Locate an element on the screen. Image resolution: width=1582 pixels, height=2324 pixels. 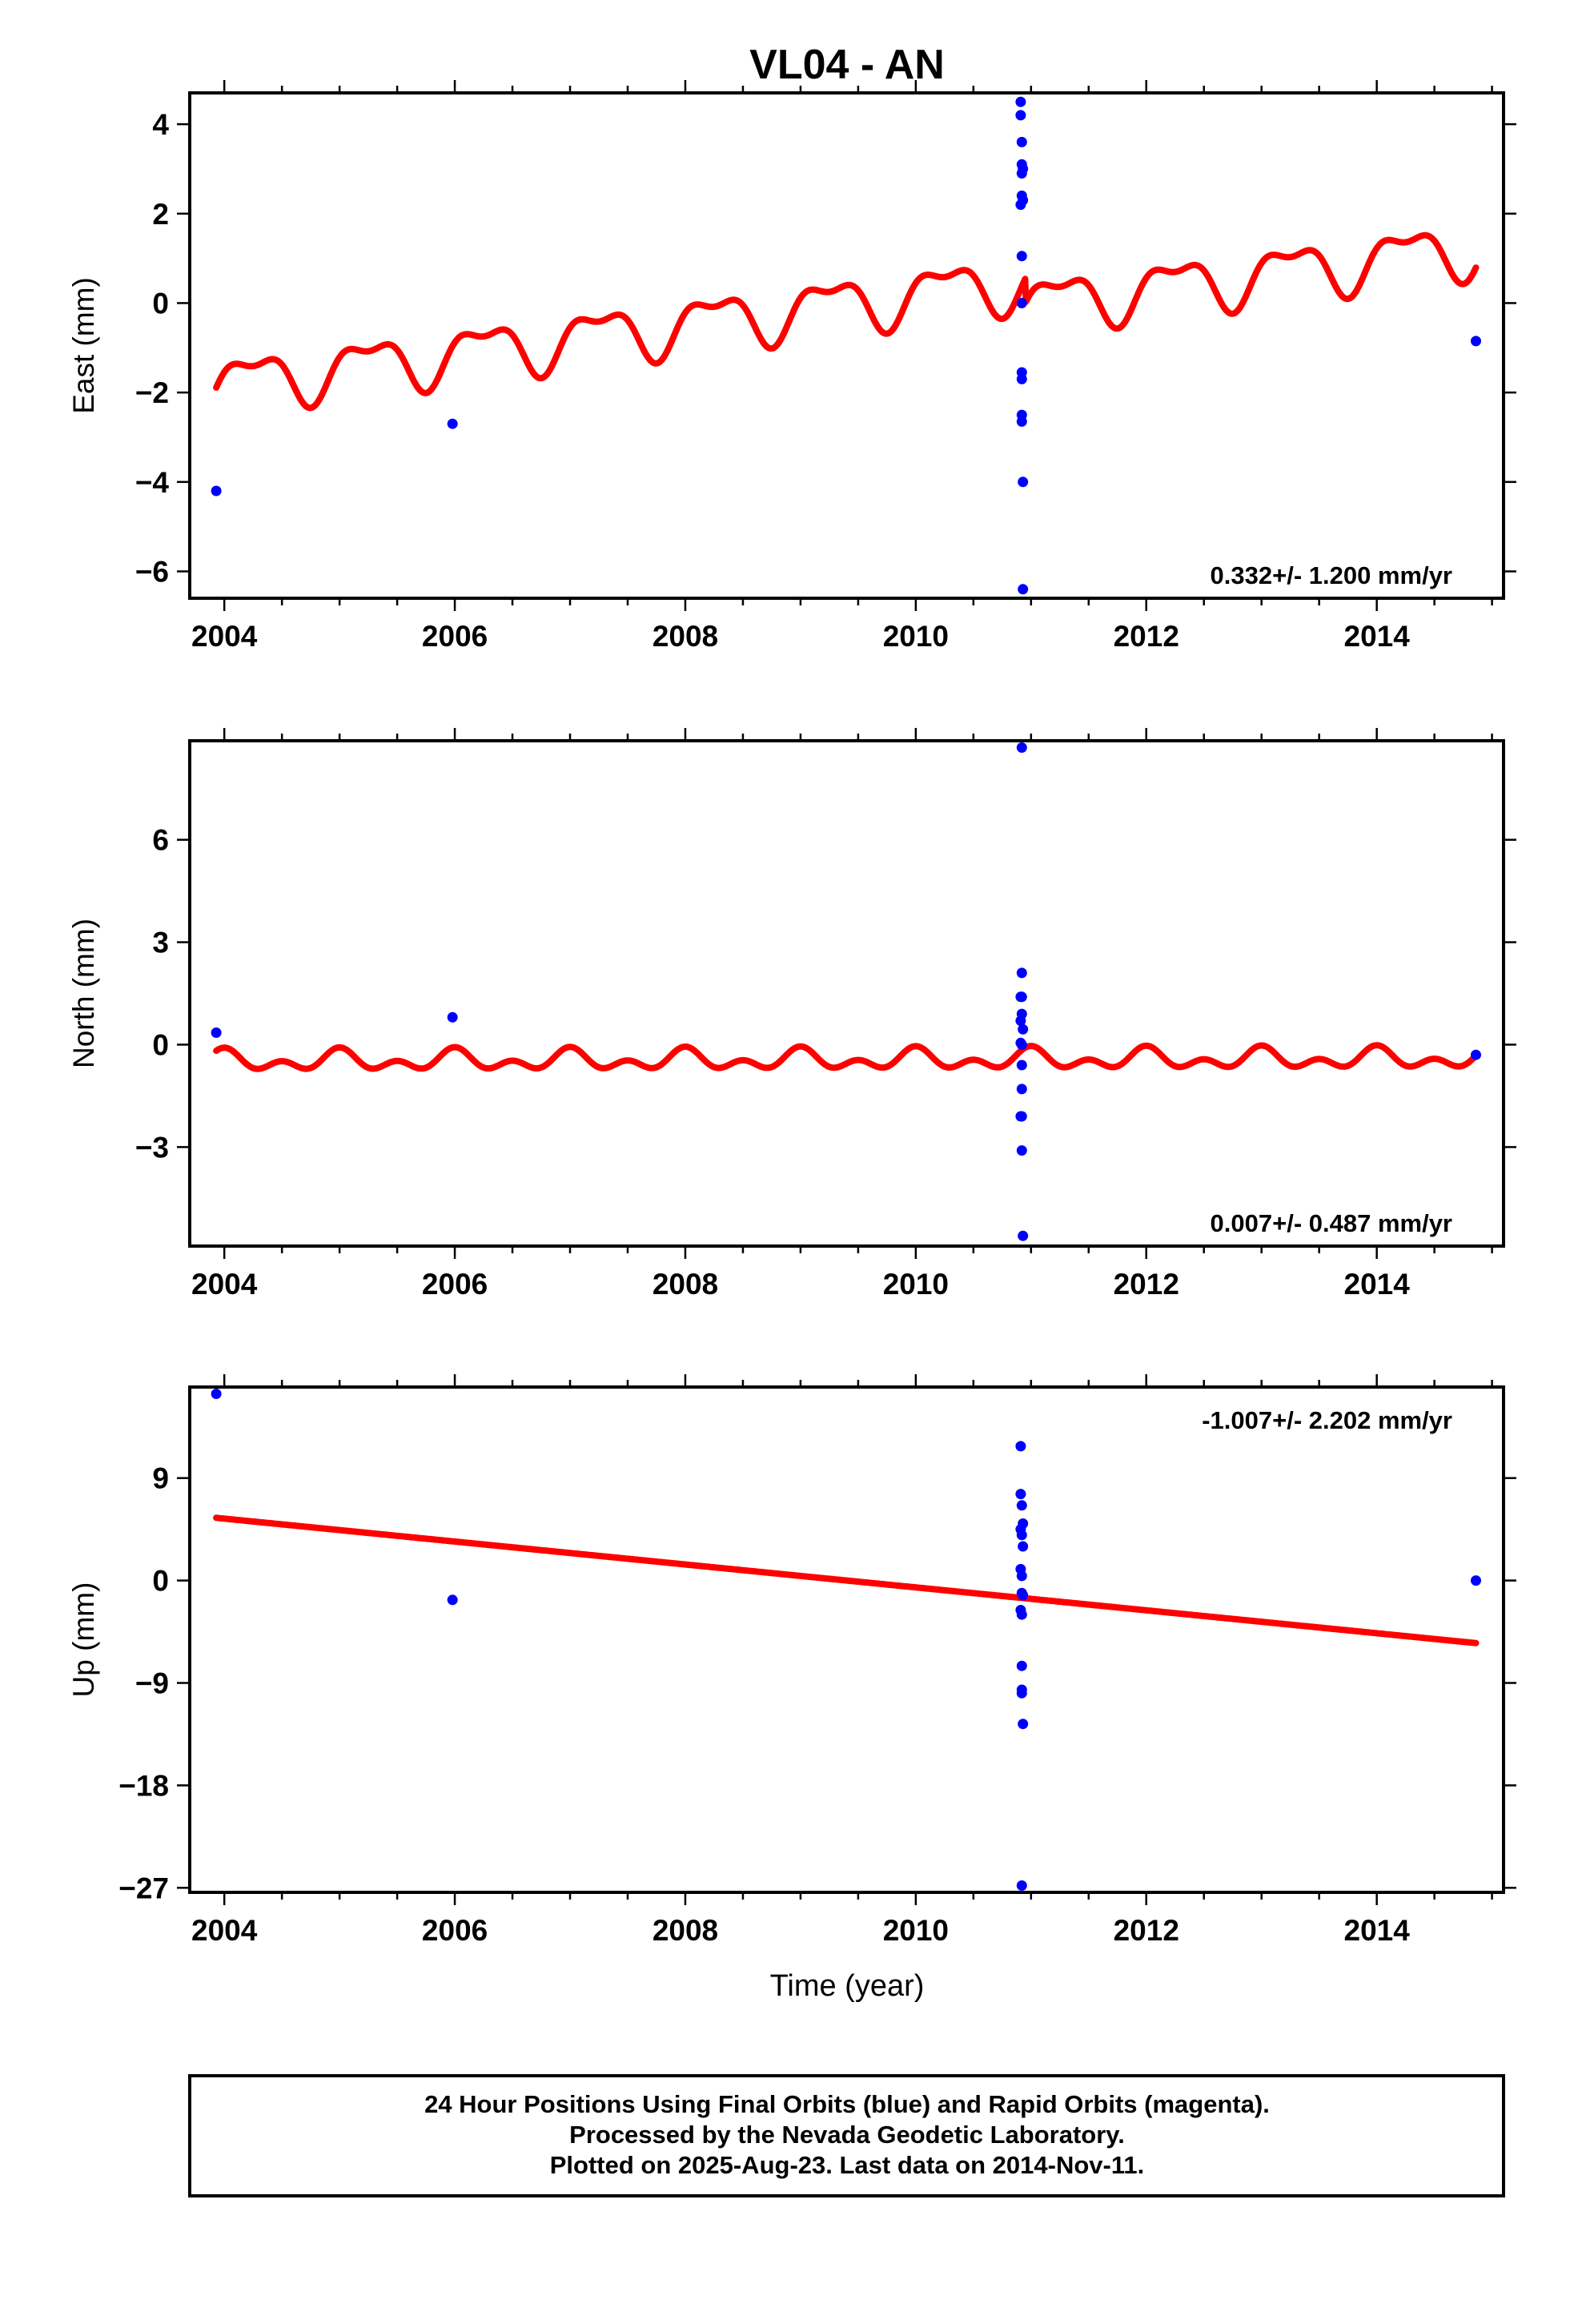
north-y-tick-label: 0 is located at coordinates (161, 1044).